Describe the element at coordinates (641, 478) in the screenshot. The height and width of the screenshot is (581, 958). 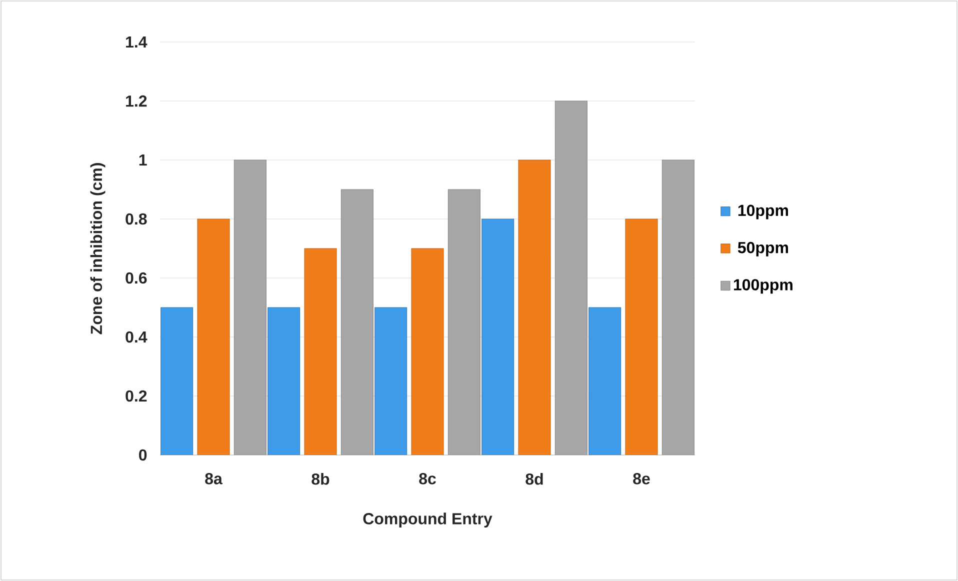
I see `x-tick-label: 8e` at that location.